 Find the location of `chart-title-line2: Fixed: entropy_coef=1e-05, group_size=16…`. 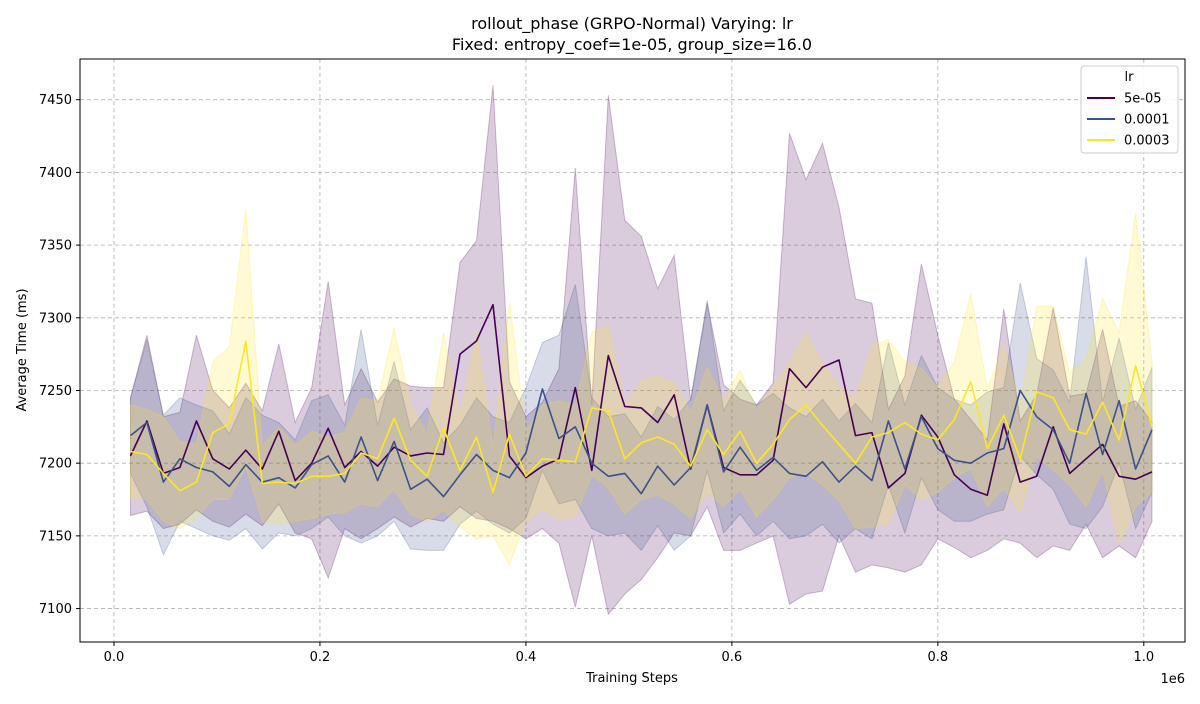

chart-title-line2: Fixed: entropy_coef=1e-05, group_size=16… is located at coordinates (632, 45).